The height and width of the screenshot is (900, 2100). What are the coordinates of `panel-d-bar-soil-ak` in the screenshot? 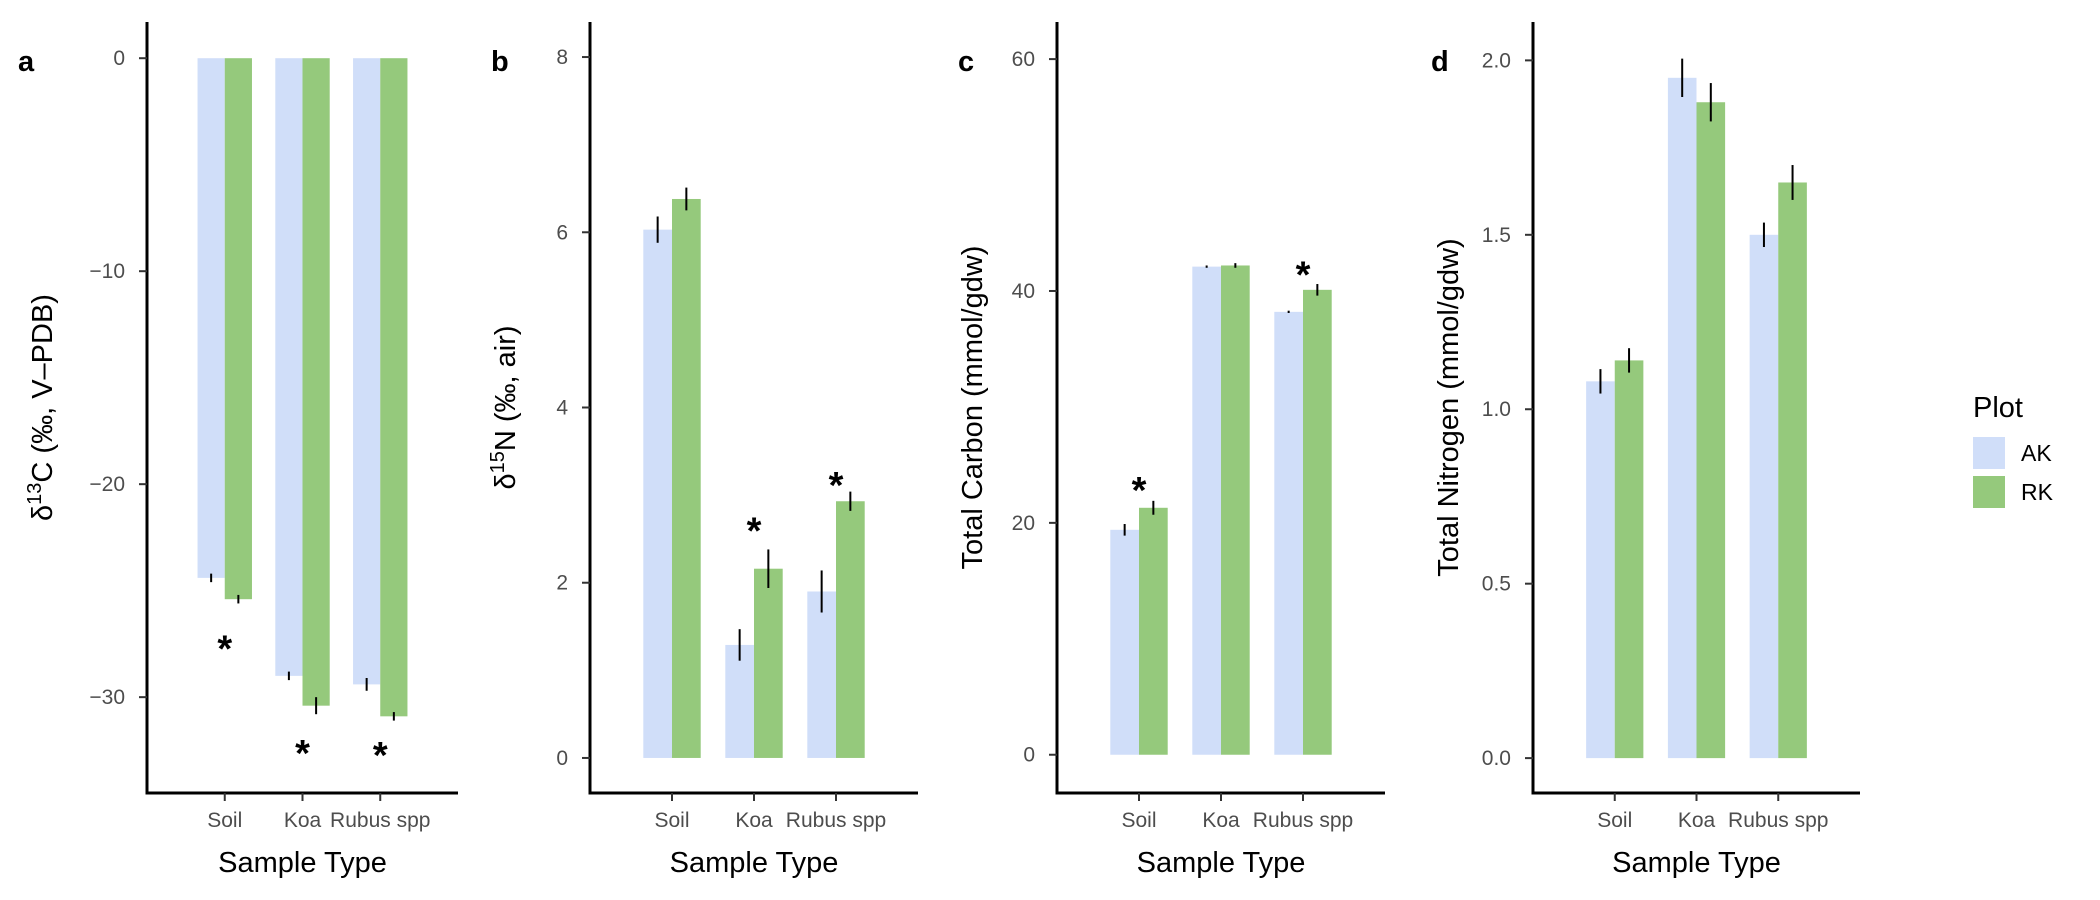 It's located at (1600, 570).